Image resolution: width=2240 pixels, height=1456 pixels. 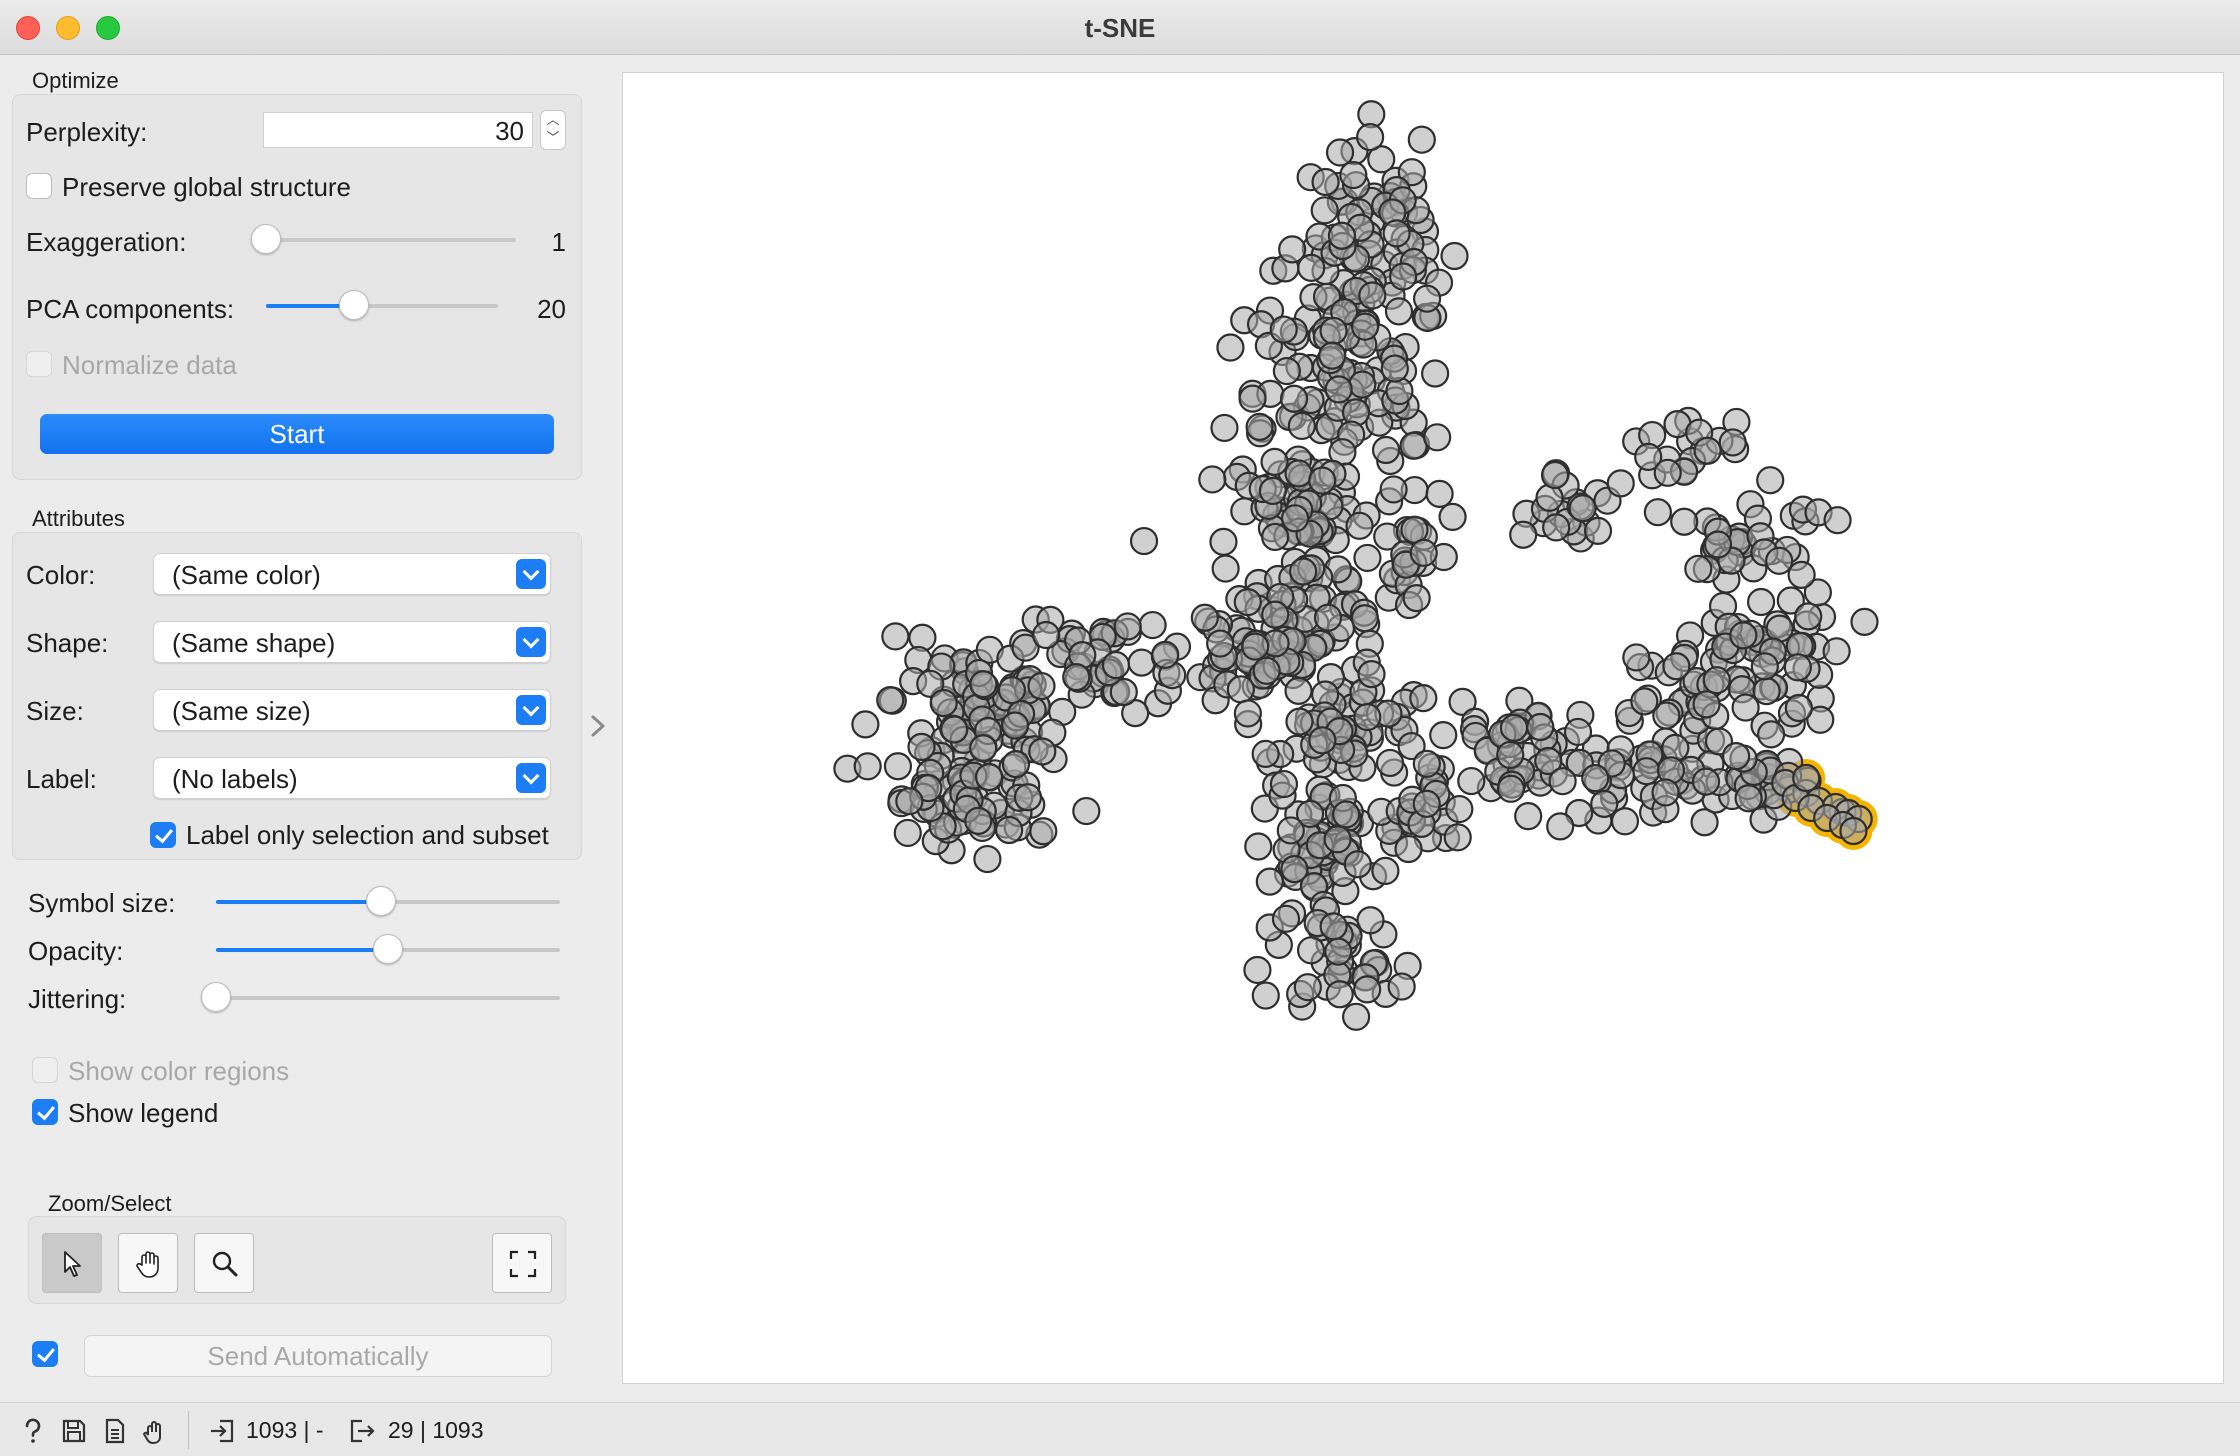 What do you see at coordinates (224, 1263) in the screenshot?
I see `zoom-tool-button` at bounding box center [224, 1263].